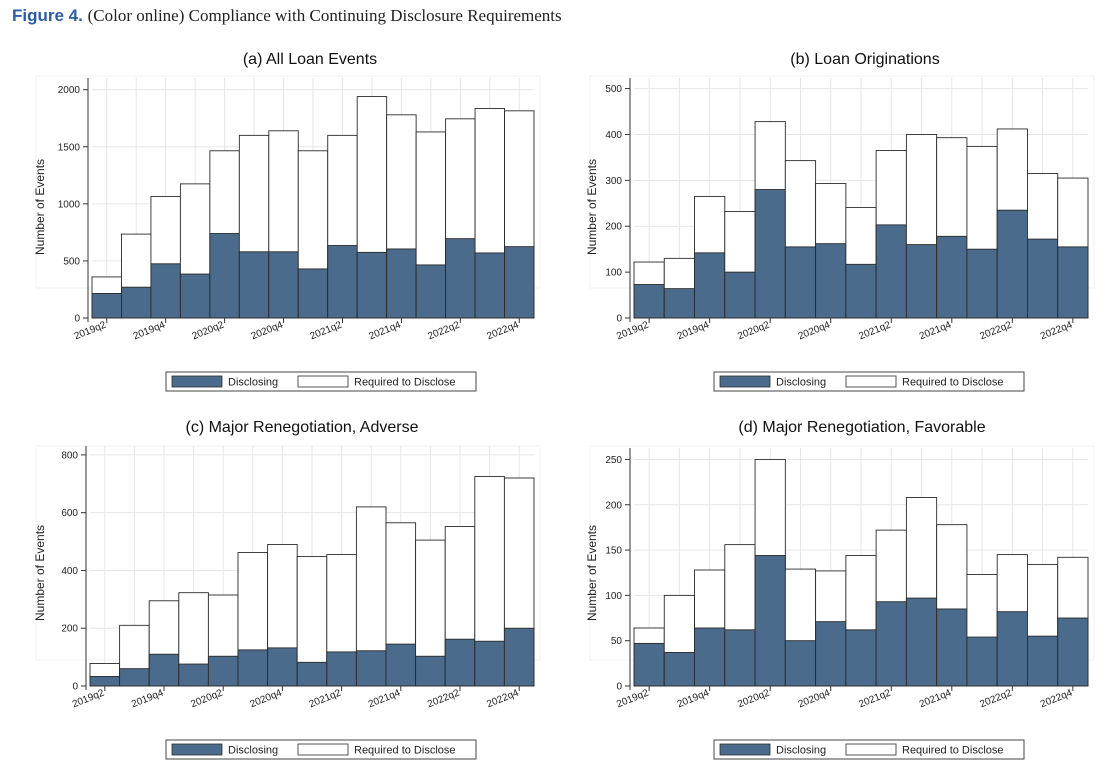 This screenshot has height=768, width=1108. What do you see at coordinates (891, 271) in the screenshot?
I see `bar-disclosing-2021q2` at bounding box center [891, 271].